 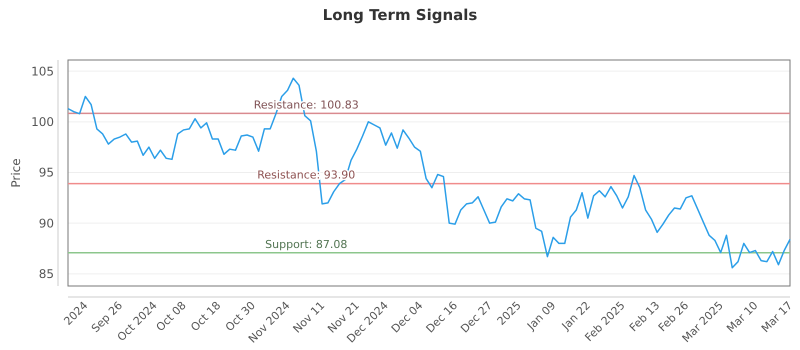 What do you see at coordinates (777, 317) in the screenshot?
I see `x-tick-label: Mar 17` at bounding box center [777, 317].